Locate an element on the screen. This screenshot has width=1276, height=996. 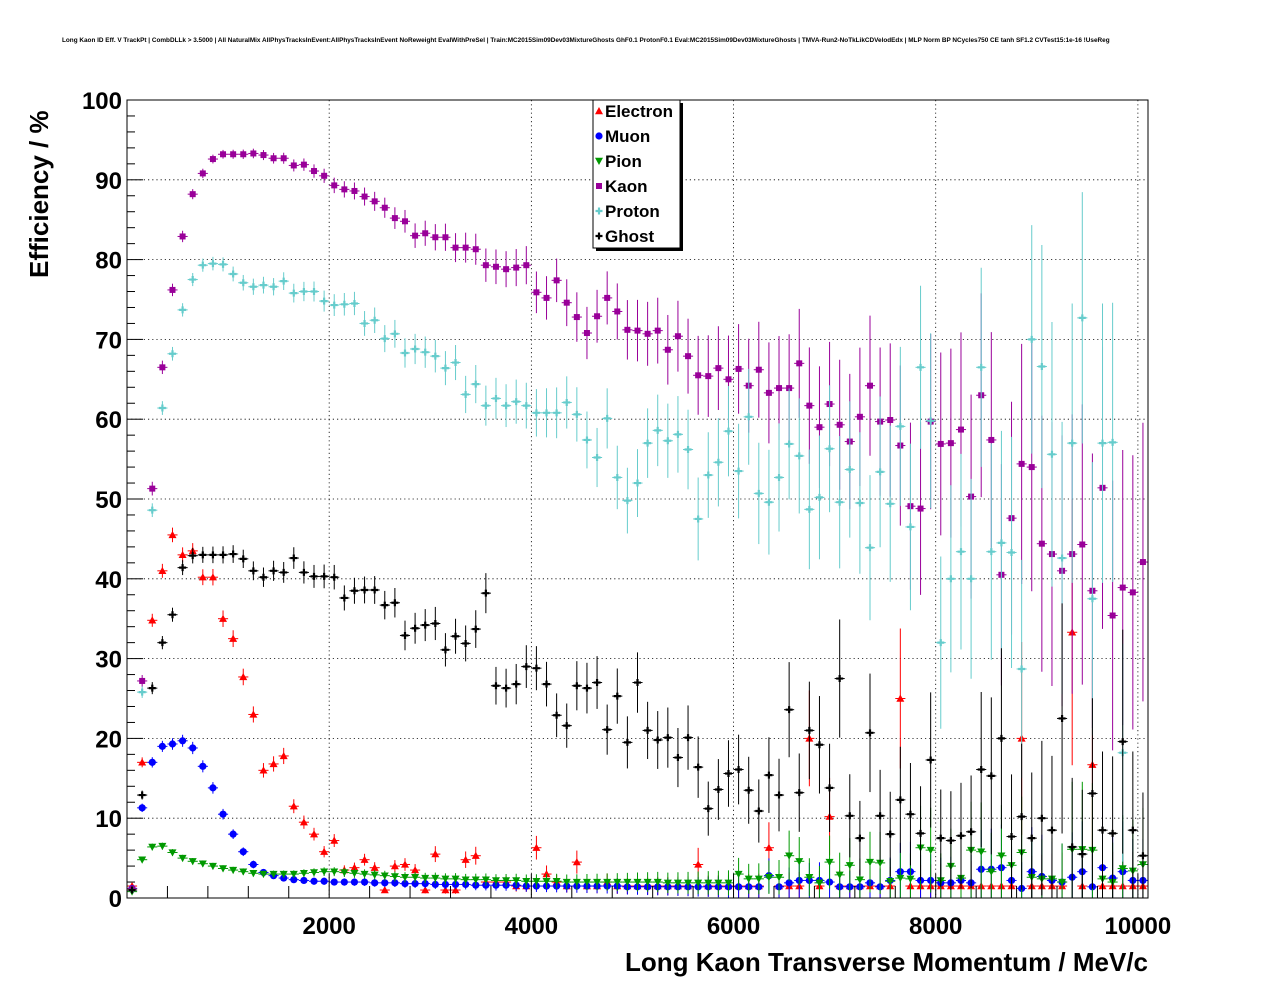
y-tick-label: 70 is located at coordinates (108, 340).